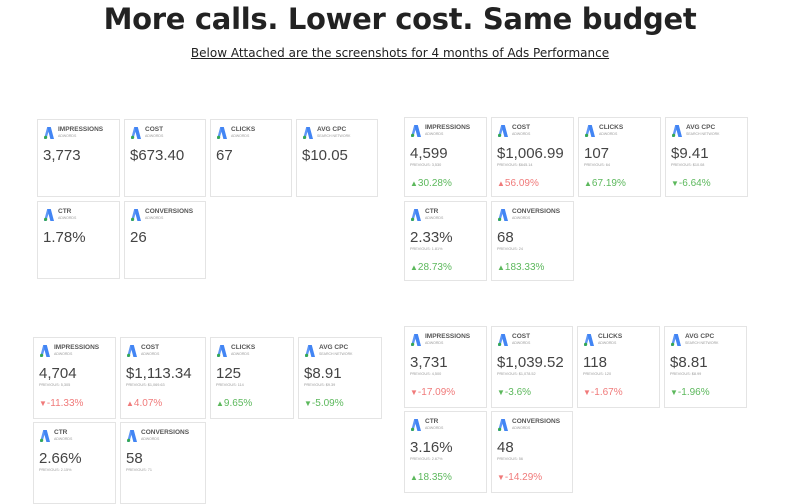  I want to click on metric-value: 58, so click(134, 458).